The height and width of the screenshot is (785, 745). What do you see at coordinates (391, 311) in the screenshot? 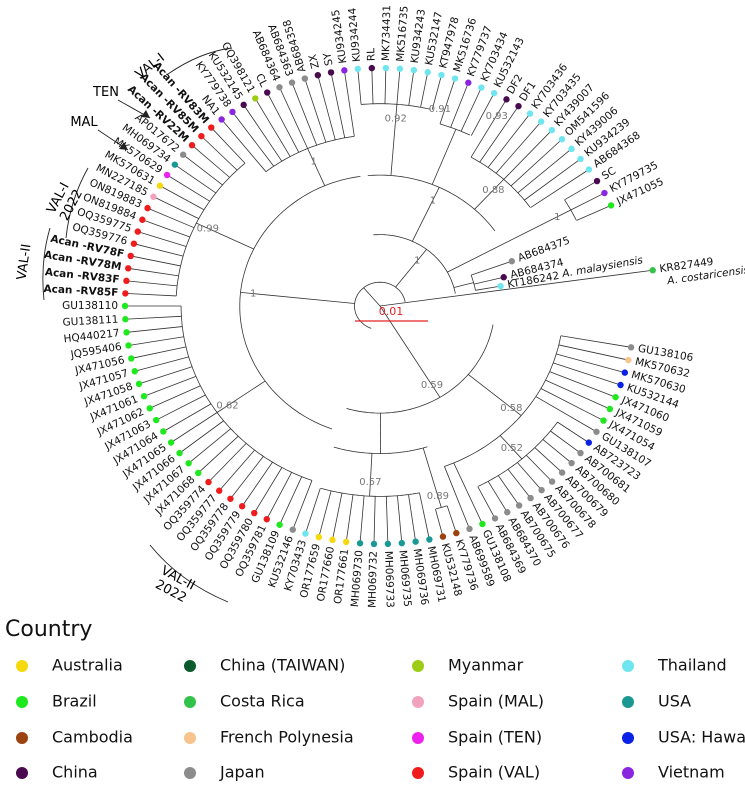
I see `scale-bar-label: 0.01` at bounding box center [391, 311].